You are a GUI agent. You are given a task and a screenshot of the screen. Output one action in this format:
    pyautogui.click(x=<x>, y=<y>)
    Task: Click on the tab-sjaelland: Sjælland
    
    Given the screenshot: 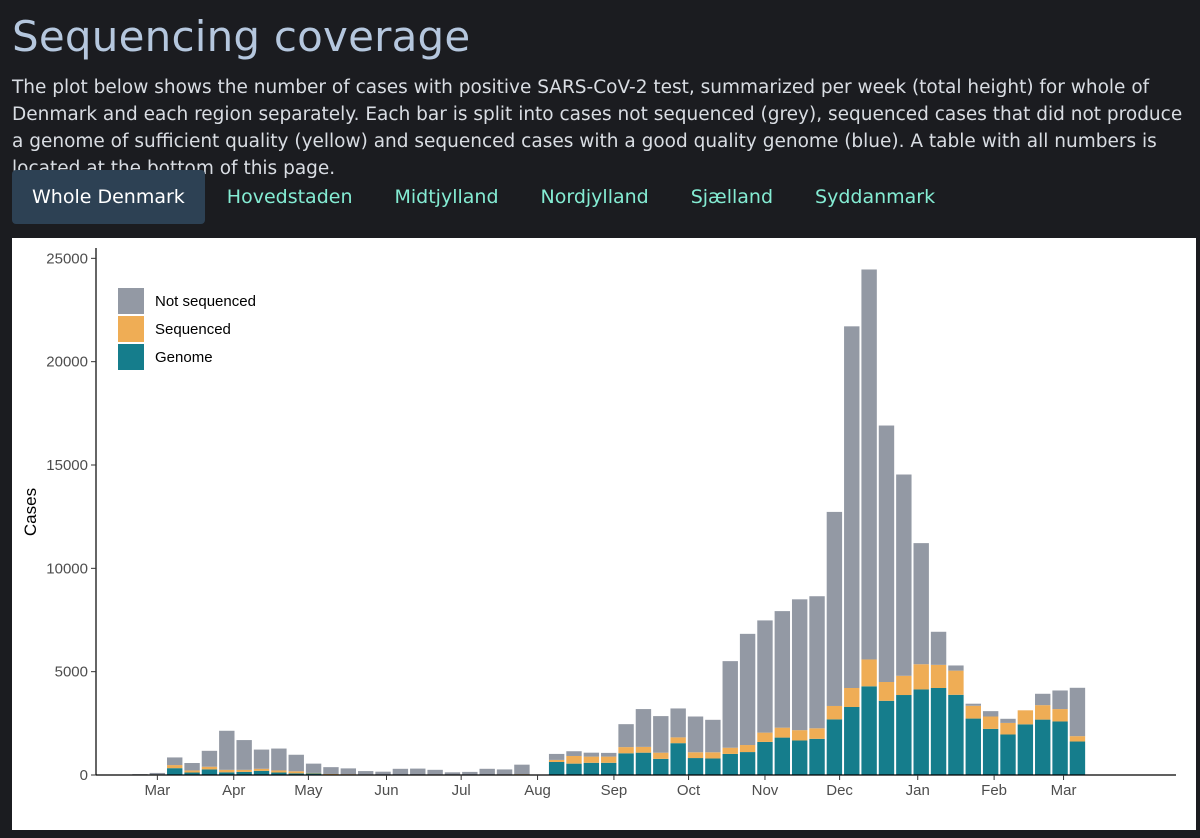 What is the action you would take?
    pyautogui.click(x=732, y=197)
    